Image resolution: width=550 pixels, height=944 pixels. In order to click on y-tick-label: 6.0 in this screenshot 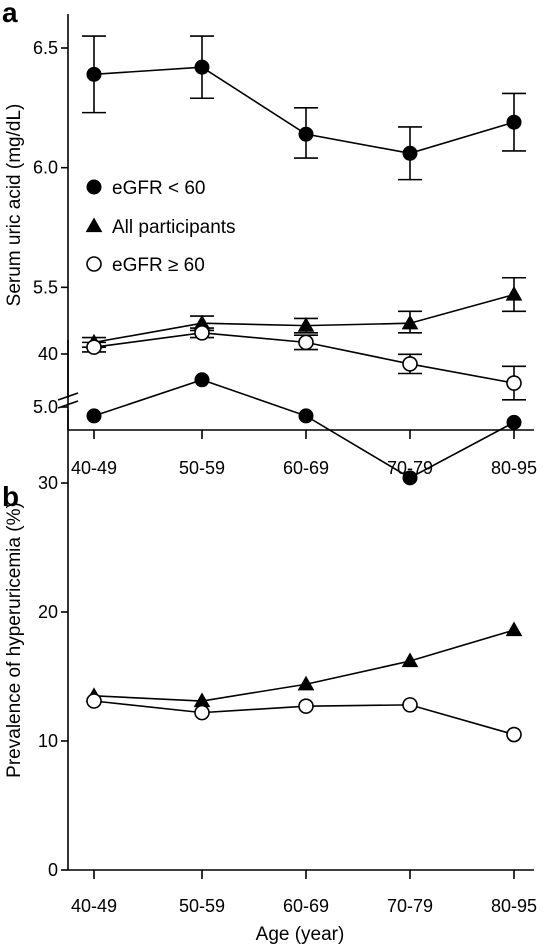, I will do `click(45, 168)`.